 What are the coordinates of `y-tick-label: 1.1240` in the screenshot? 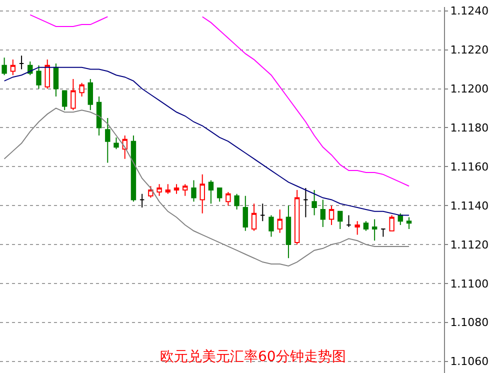 It's located at (469, 11).